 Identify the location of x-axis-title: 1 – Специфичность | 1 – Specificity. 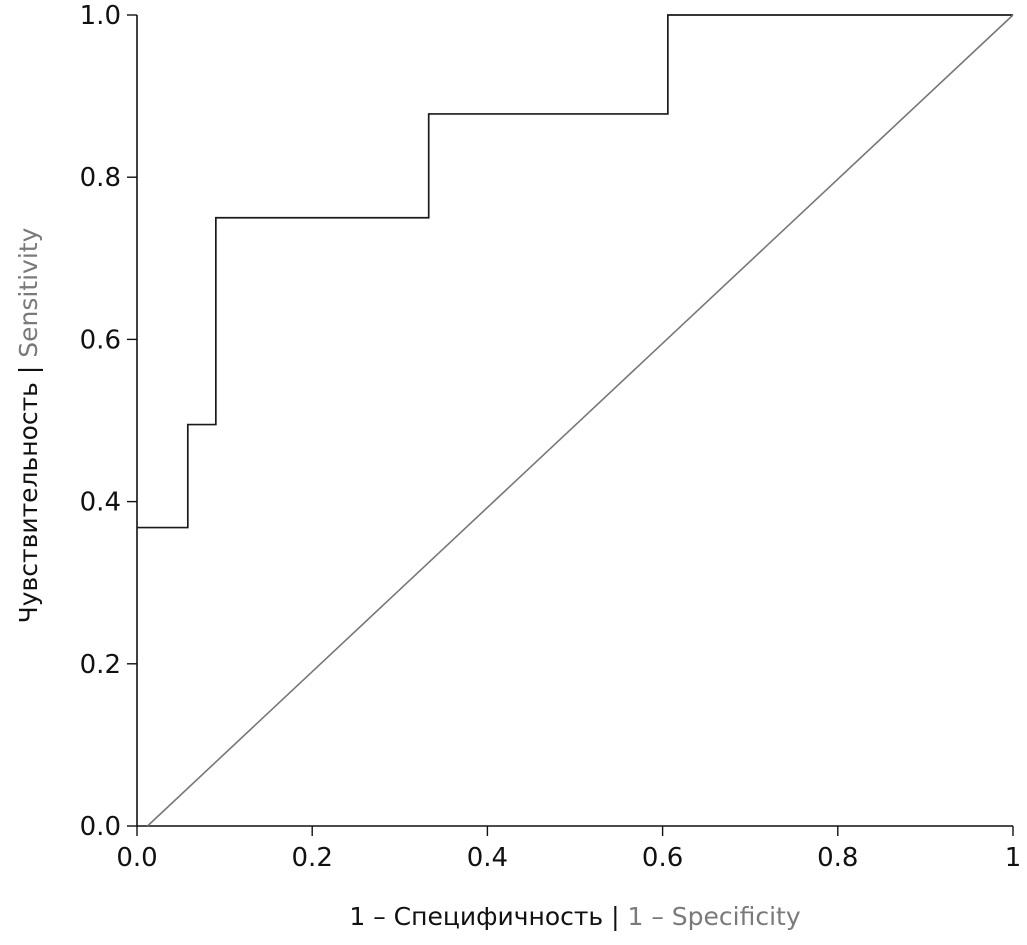
(575, 916).